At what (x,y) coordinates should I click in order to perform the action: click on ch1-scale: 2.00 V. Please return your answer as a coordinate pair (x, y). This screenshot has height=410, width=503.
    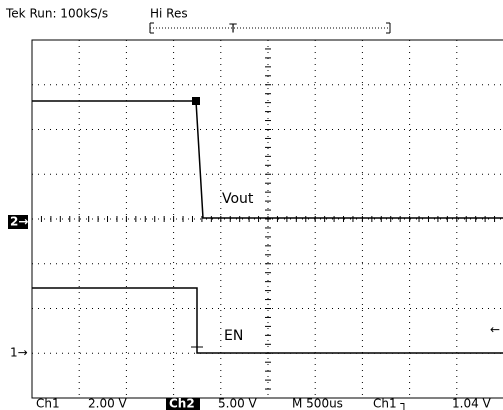
    Looking at the image, I should click on (108, 403).